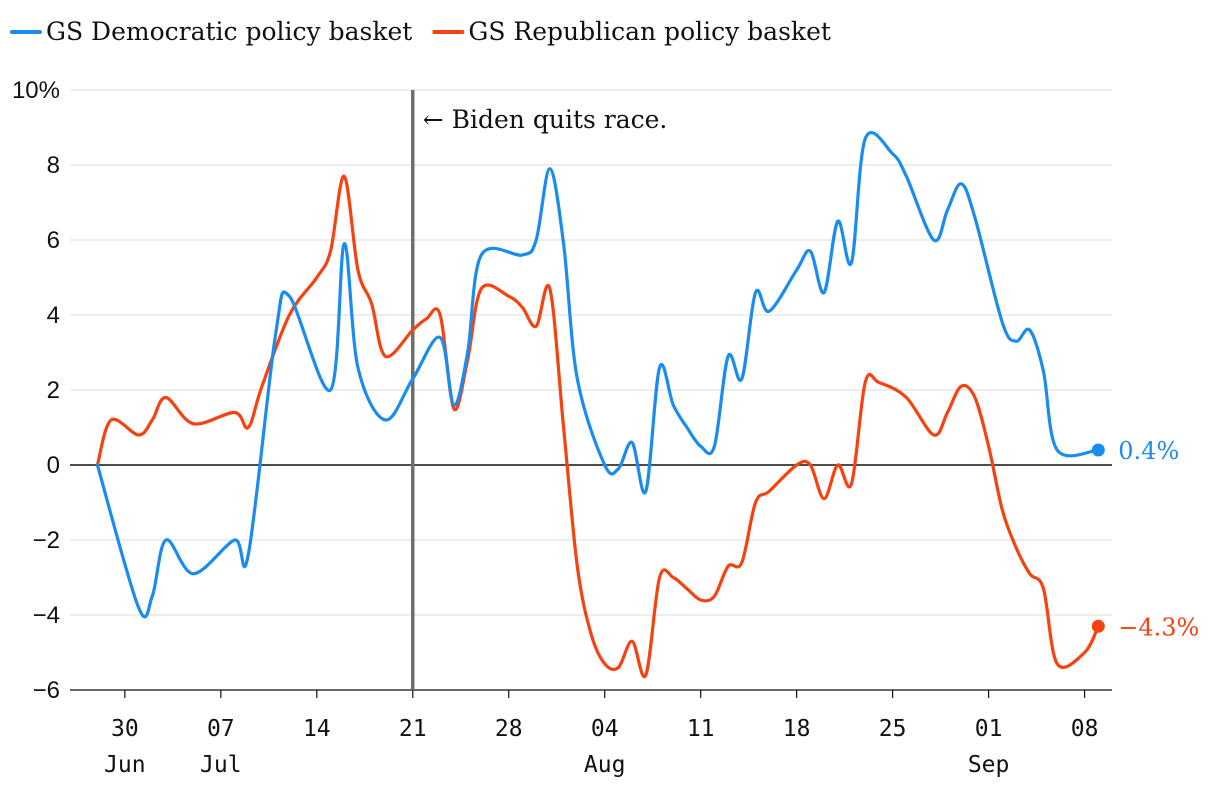  What do you see at coordinates (36, 90) in the screenshot?
I see `y-tick-label: 10%` at bounding box center [36, 90].